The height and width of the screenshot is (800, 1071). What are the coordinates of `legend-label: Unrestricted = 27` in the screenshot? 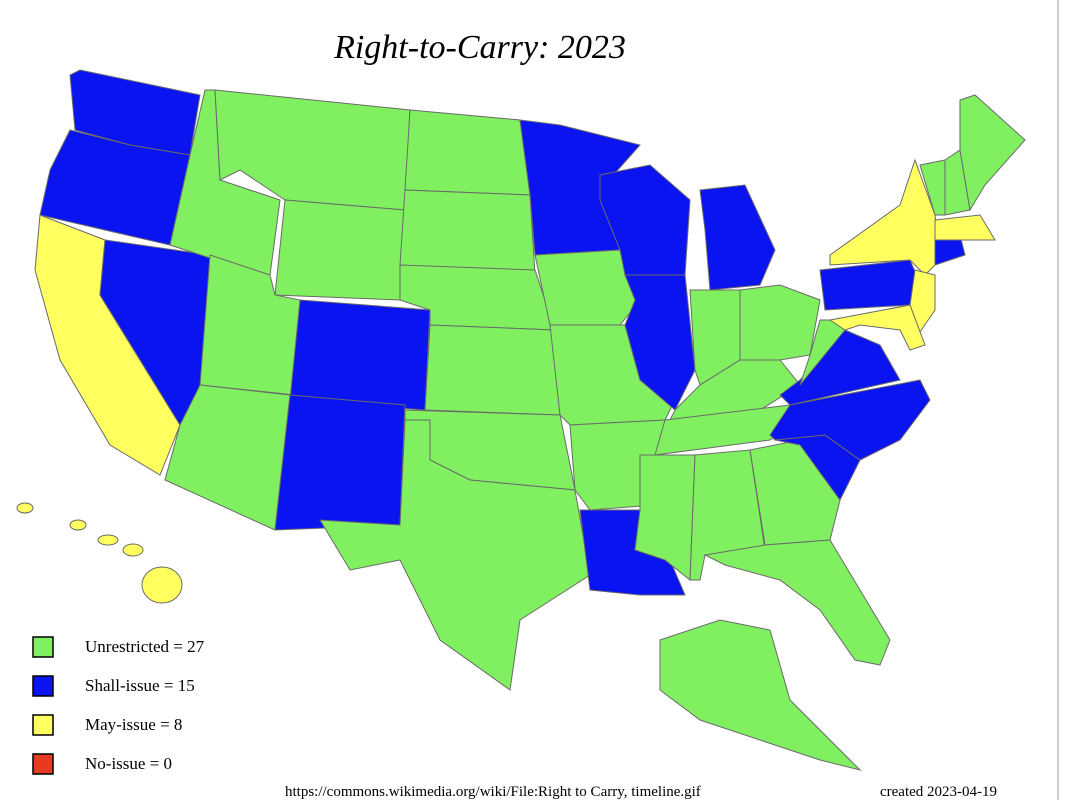 It's located at (145, 646).